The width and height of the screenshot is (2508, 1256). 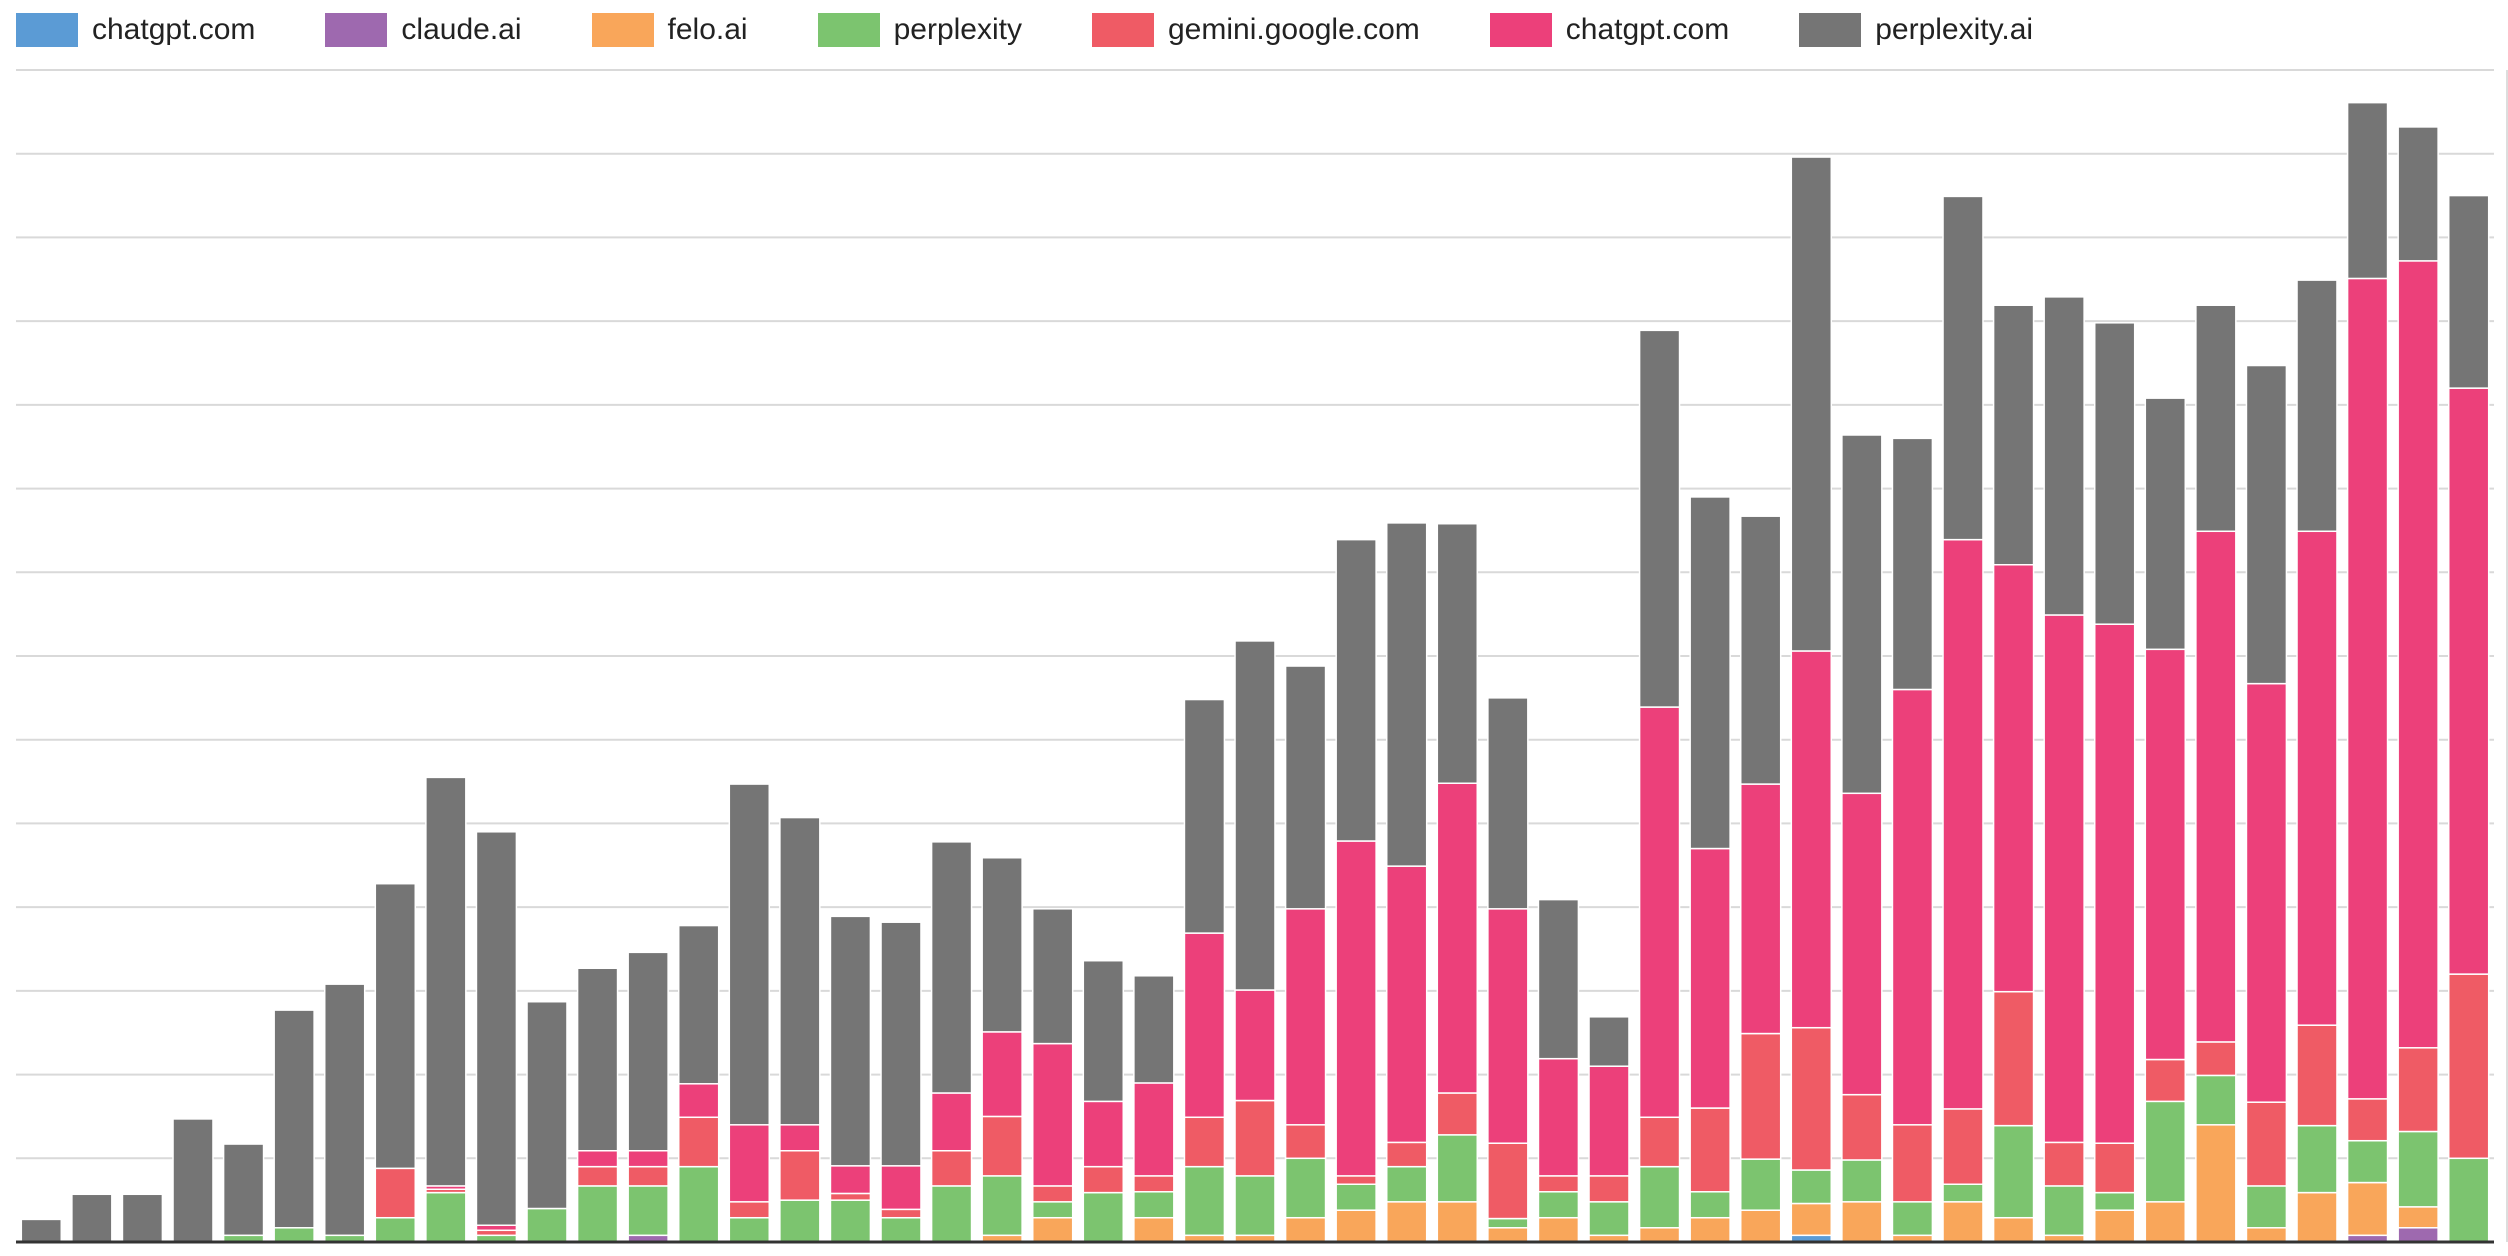 I want to click on legend-label: perplexity.ai, so click(x=1954, y=29).